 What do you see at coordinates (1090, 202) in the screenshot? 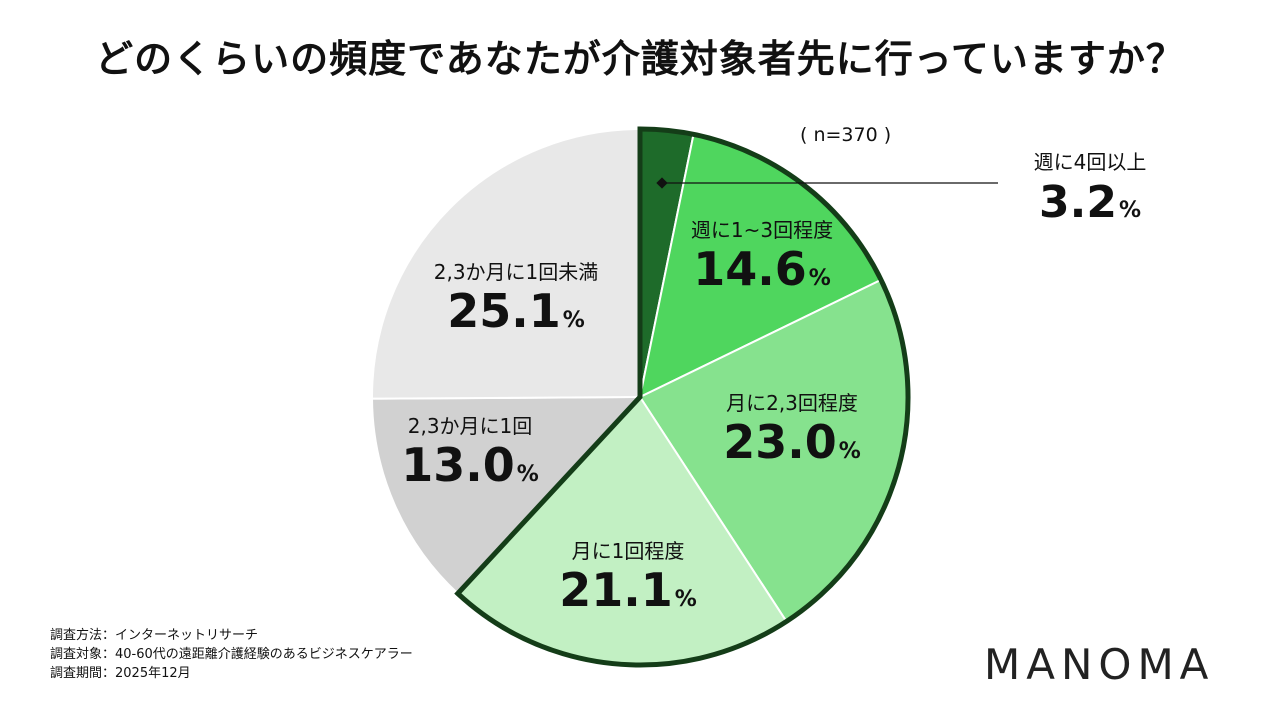
I see `slice-value-label: 3.2%` at bounding box center [1090, 202].